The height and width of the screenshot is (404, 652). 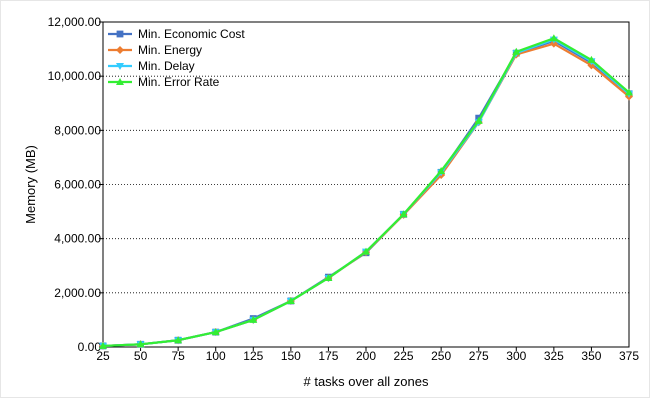 What do you see at coordinates (178, 356) in the screenshot?
I see `x-tick-label: 75` at bounding box center [178, 356].